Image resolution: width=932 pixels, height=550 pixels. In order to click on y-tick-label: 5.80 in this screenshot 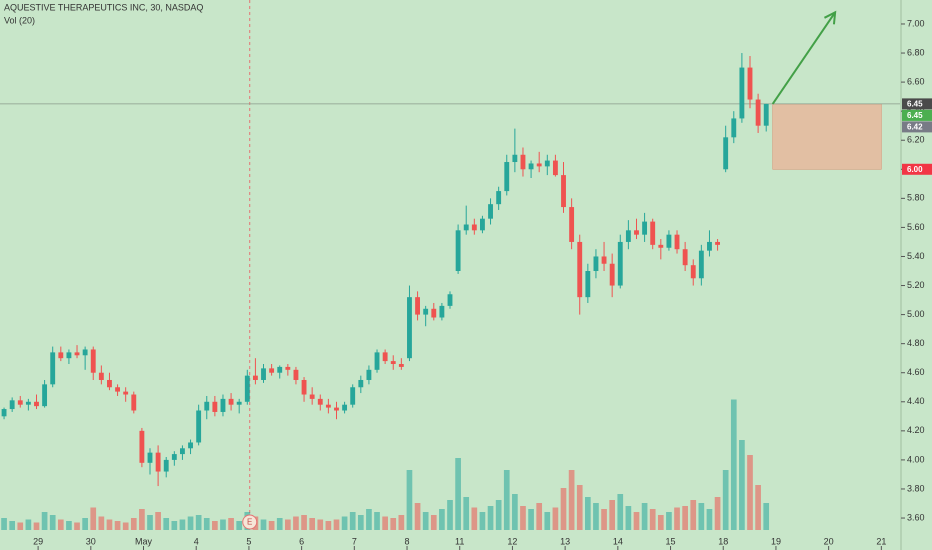, I will do `click(916, 198)`.